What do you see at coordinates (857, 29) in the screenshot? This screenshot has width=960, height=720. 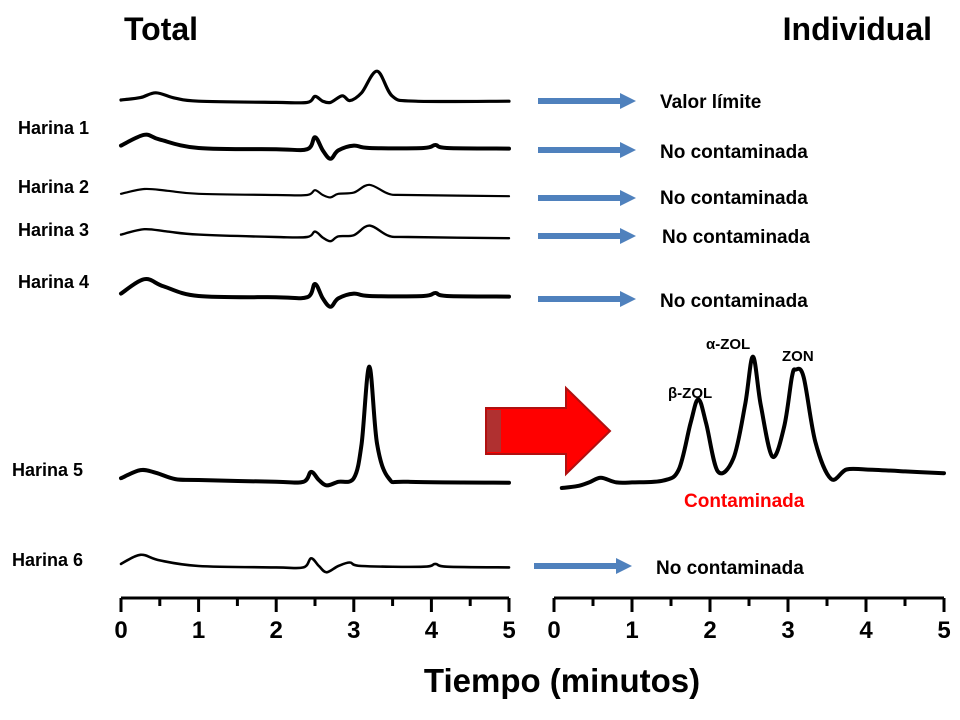 I see `right-panel-title: Individual` at bounding box center [857, 29].